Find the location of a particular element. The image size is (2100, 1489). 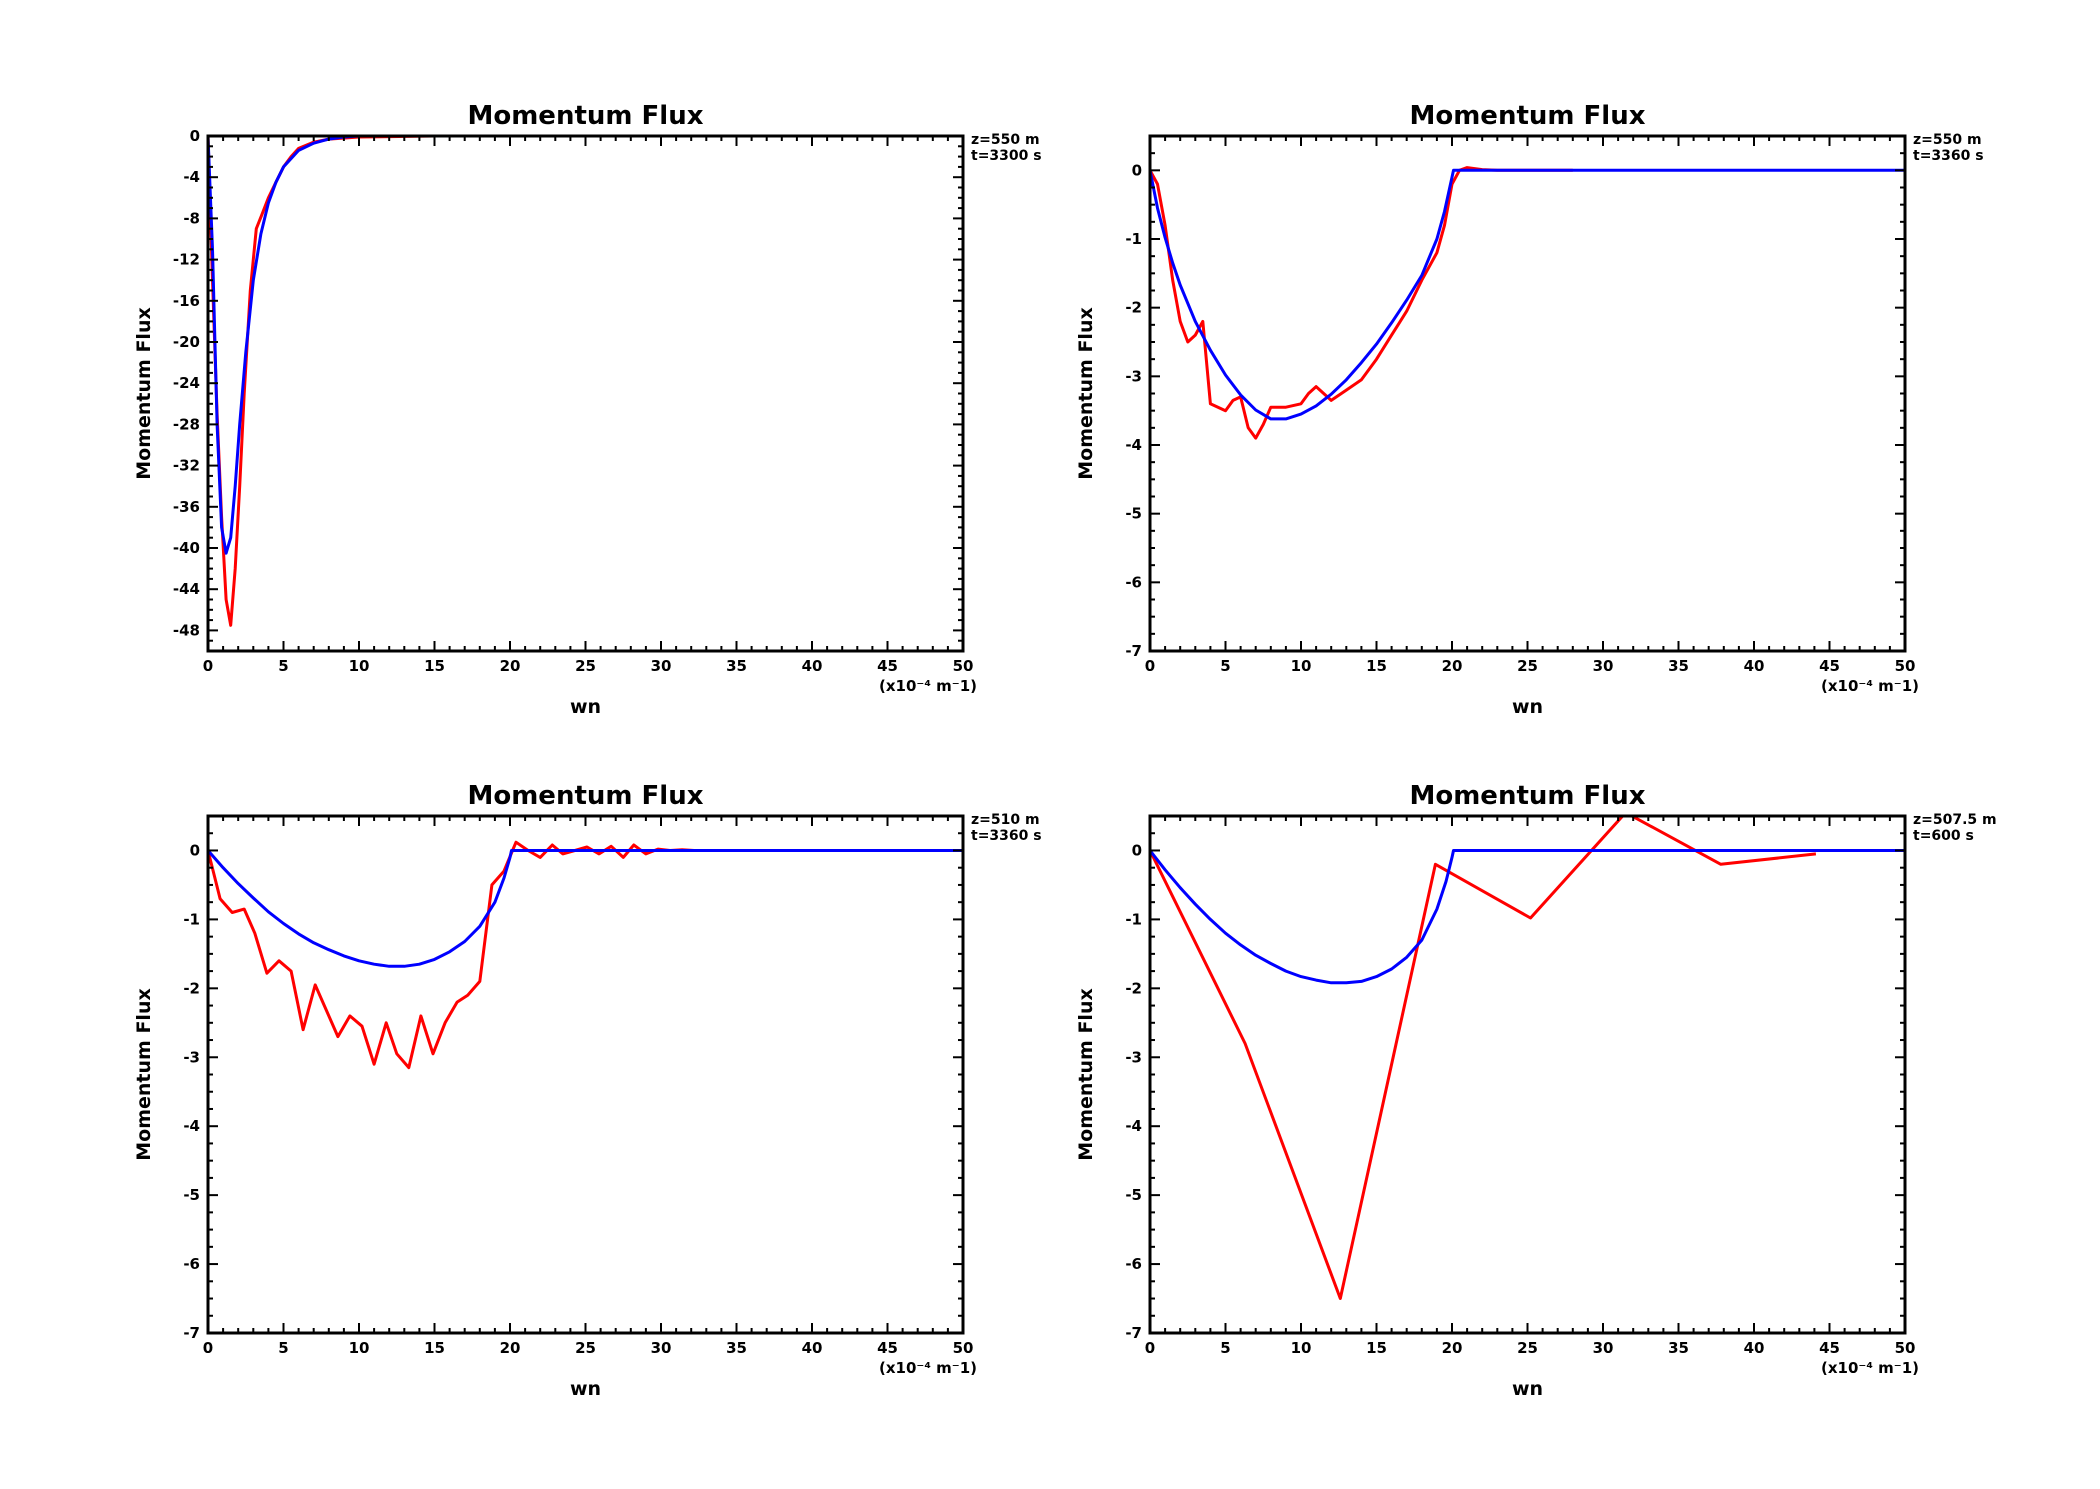

chart-info-label: z=507.5 m is located at coordinates (1955, 820).